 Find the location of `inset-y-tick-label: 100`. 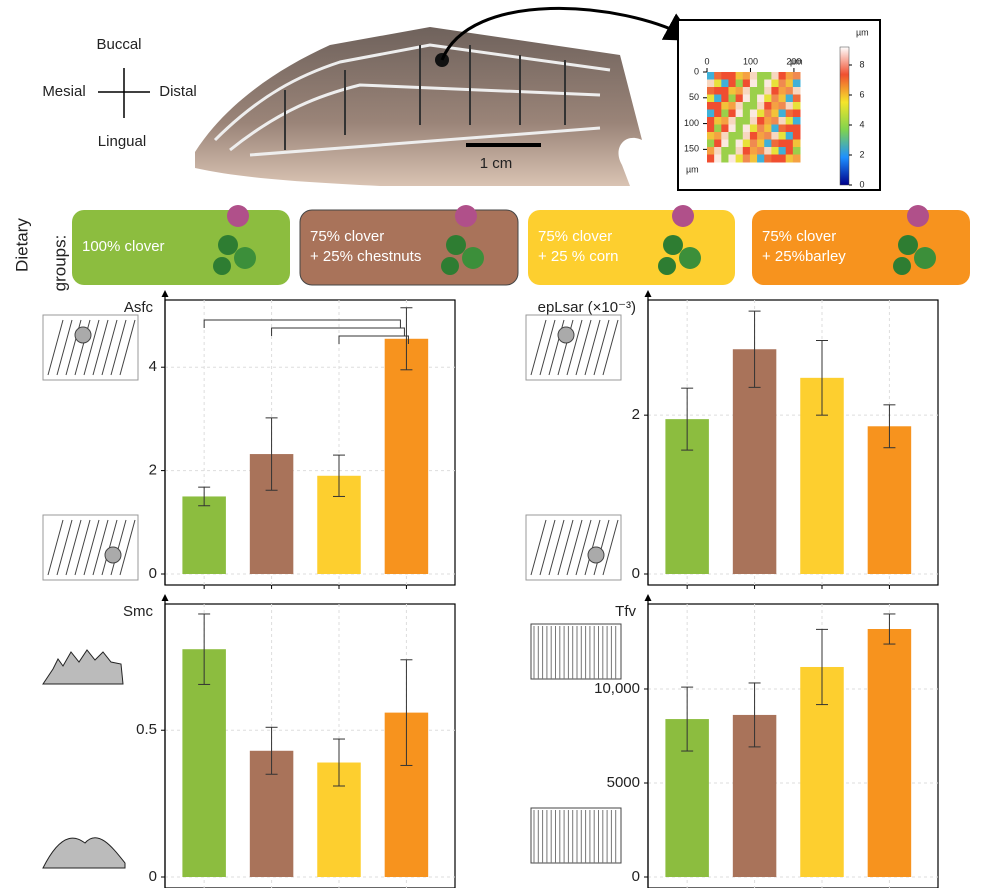

inset-y-tick-label: 100 is located at coordinates (691, 123).